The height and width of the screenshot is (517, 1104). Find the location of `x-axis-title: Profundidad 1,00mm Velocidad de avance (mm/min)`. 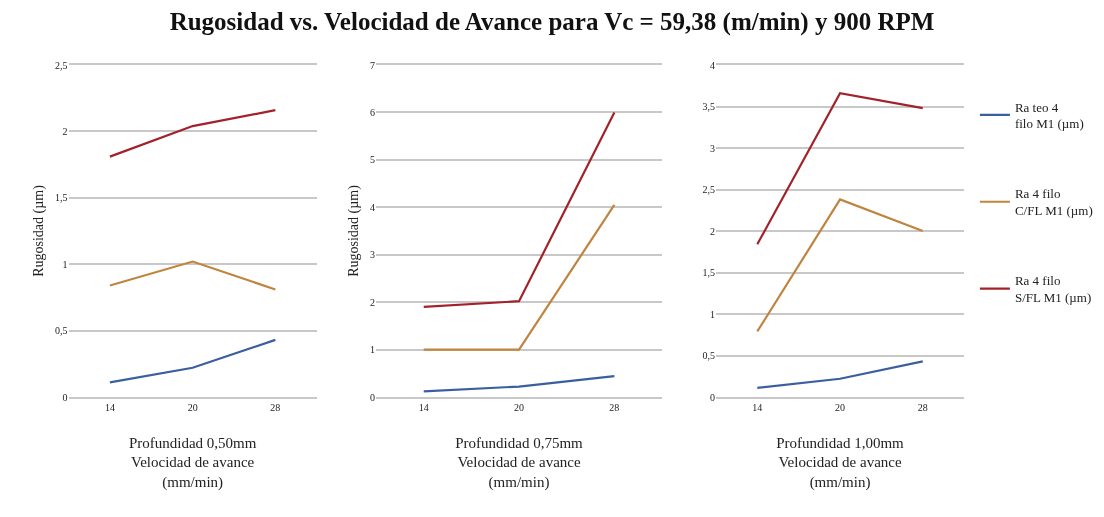

x-axis-title: Profundidad 1,00mm Velocidad de avance (mm/min) is located at coordinates (840, 462).